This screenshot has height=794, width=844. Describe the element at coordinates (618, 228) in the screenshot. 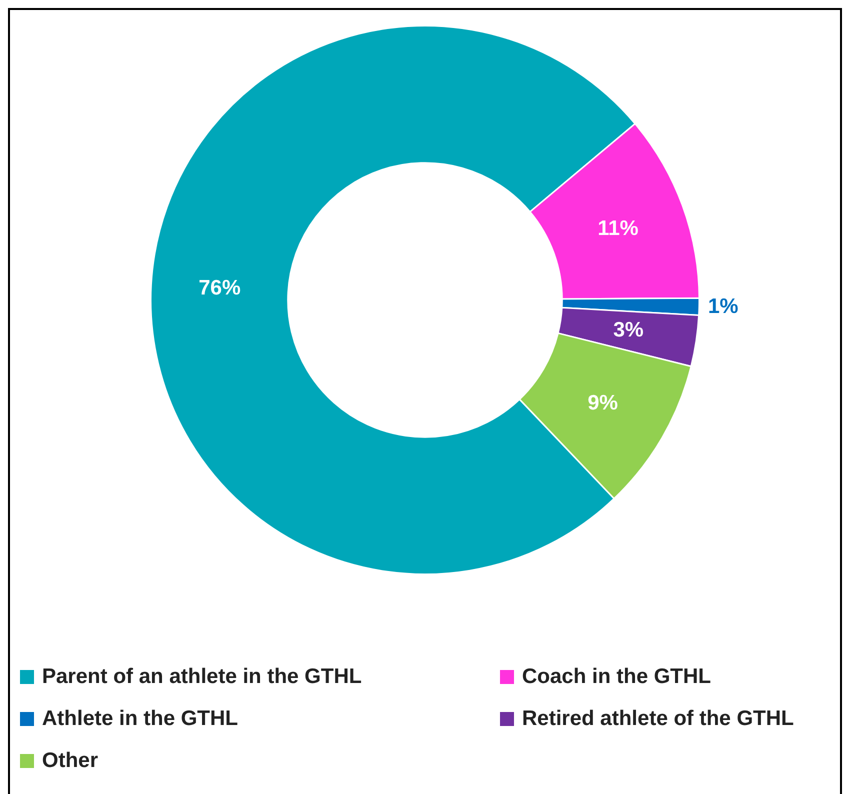

I see `data-label: 11%` at that location.